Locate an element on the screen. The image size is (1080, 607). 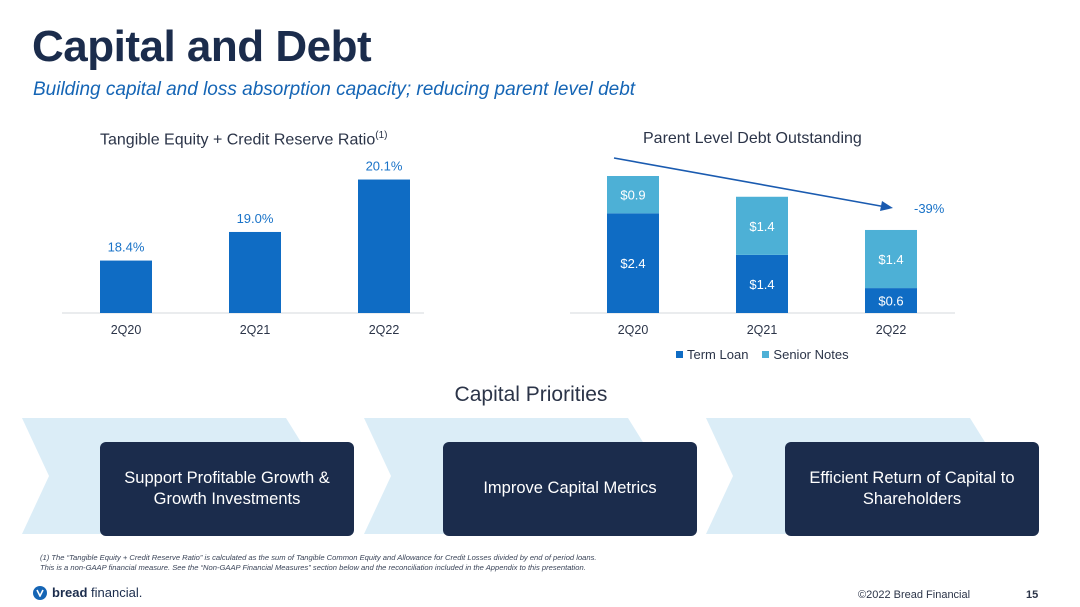
debt-bar-term-loan-2q21 is located at coordinates (762, 283).